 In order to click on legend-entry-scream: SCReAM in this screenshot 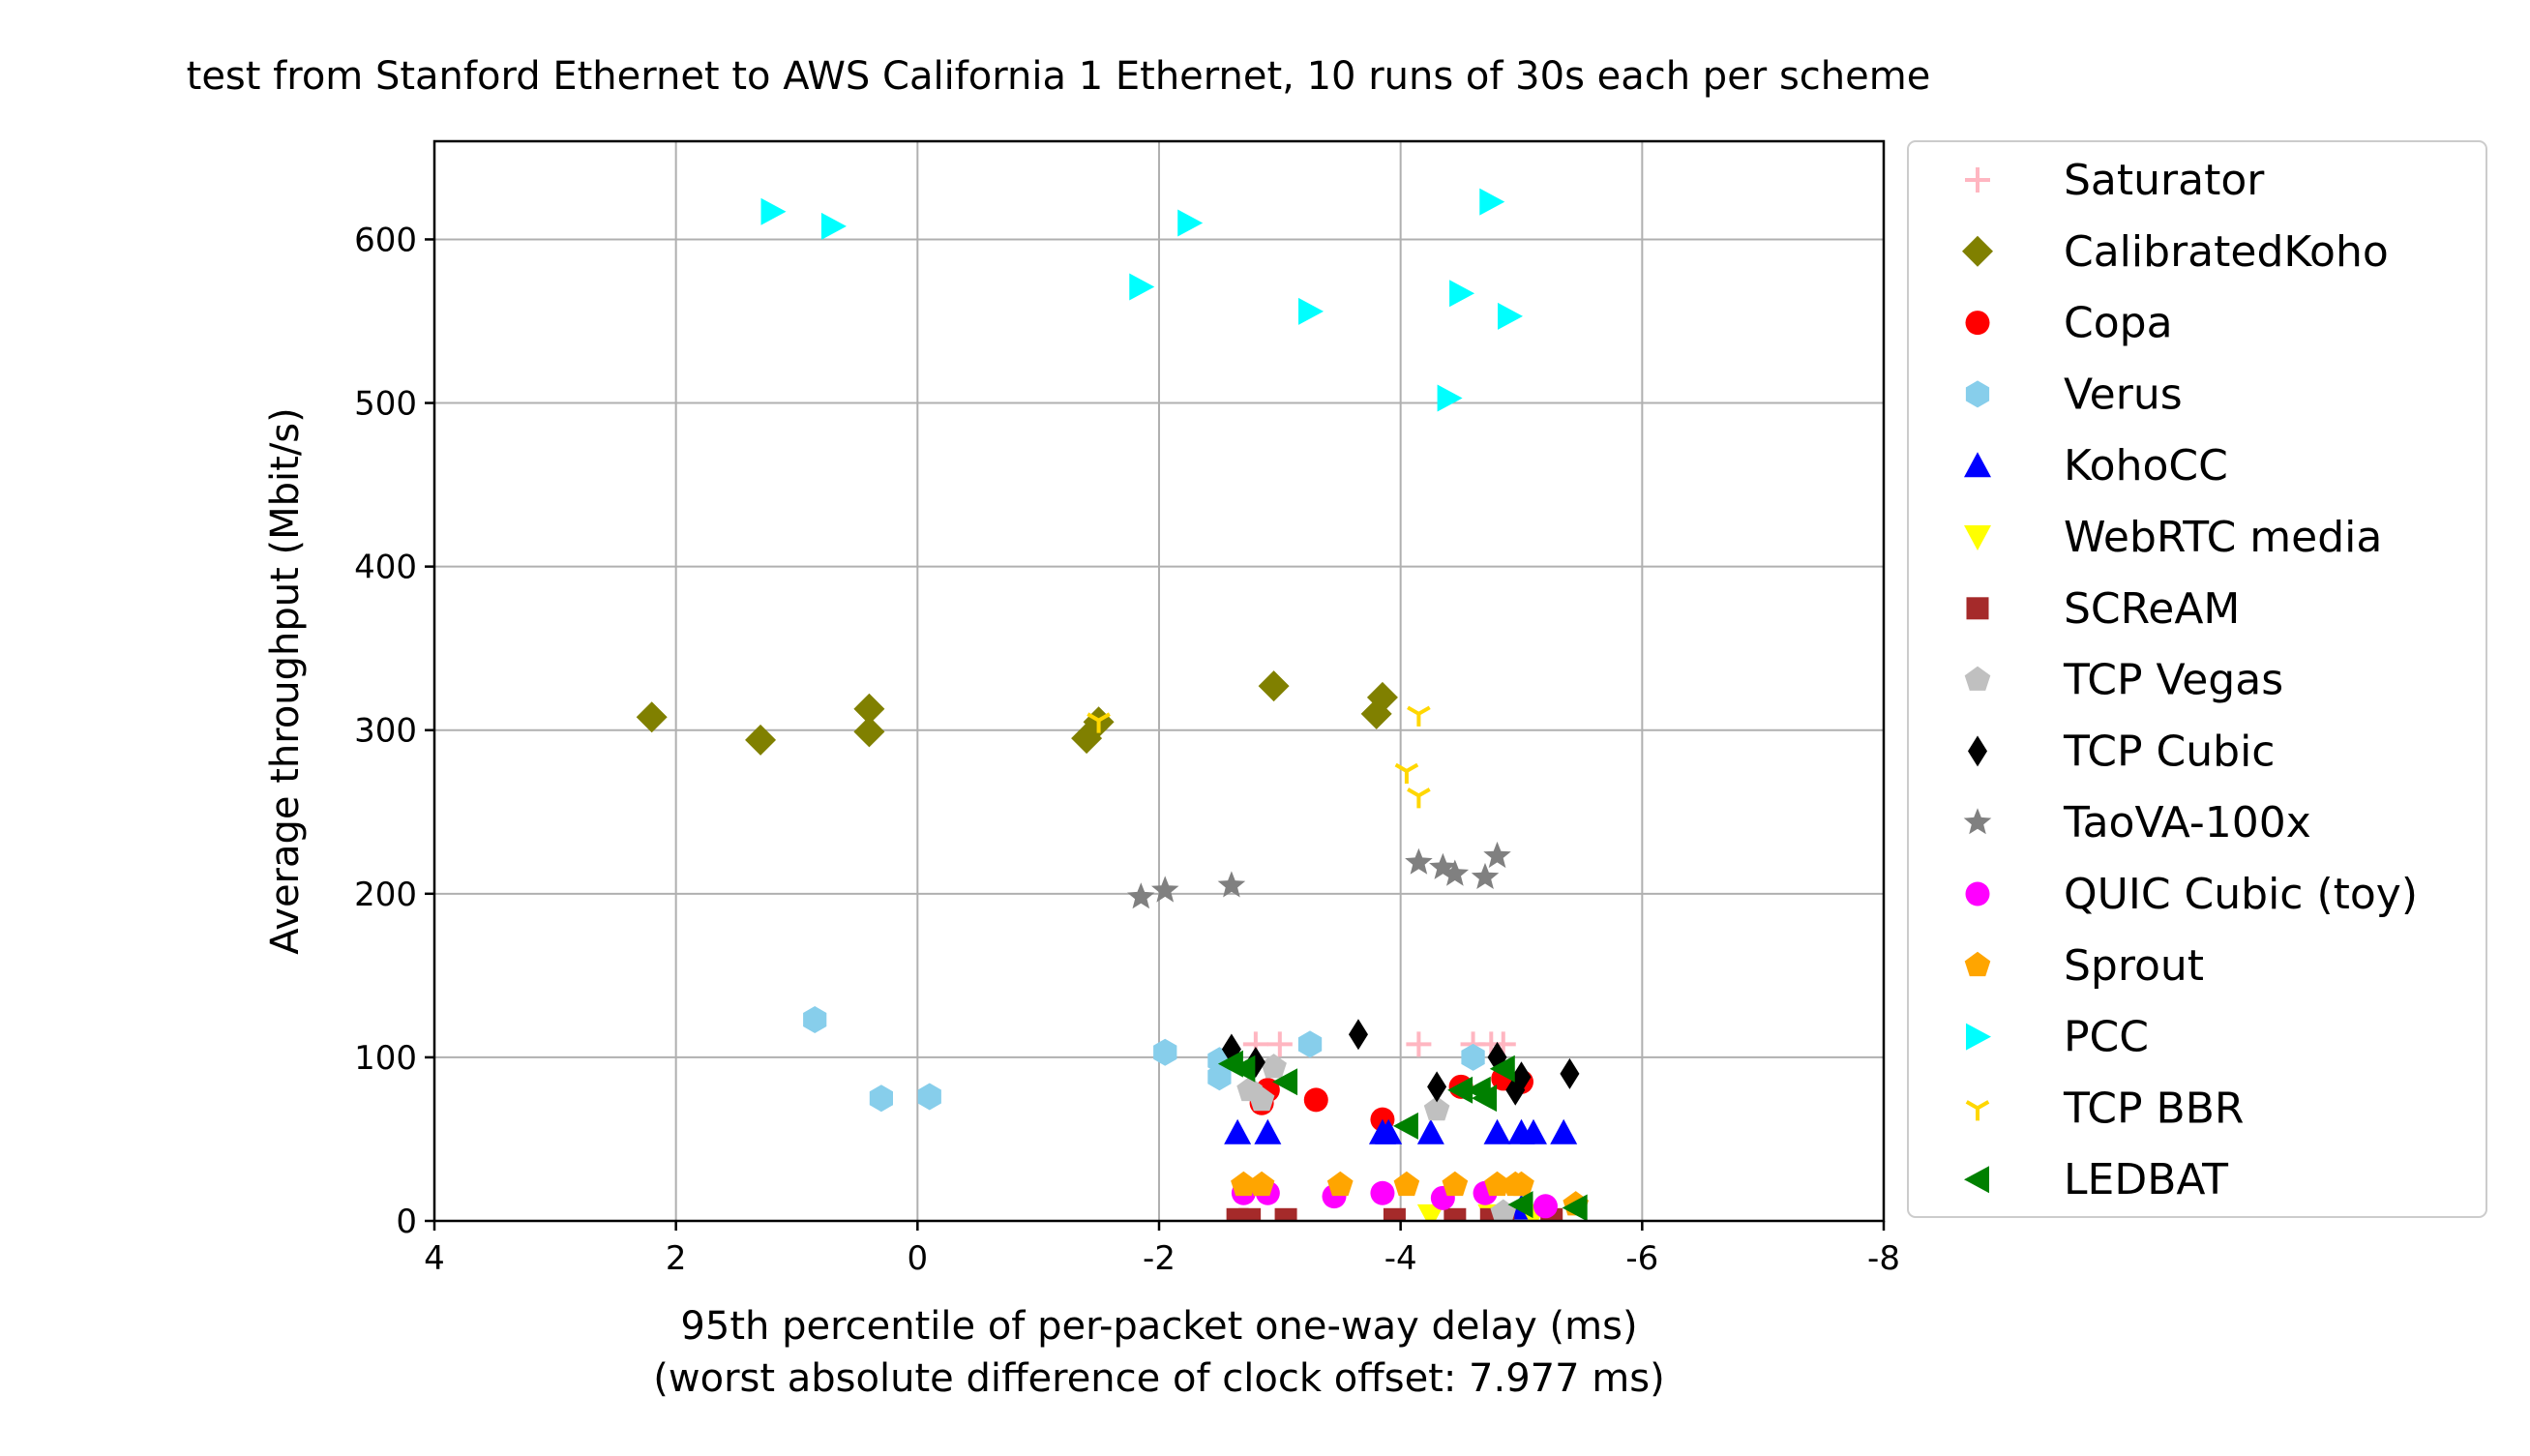, I will do `click(2103, 609)`.